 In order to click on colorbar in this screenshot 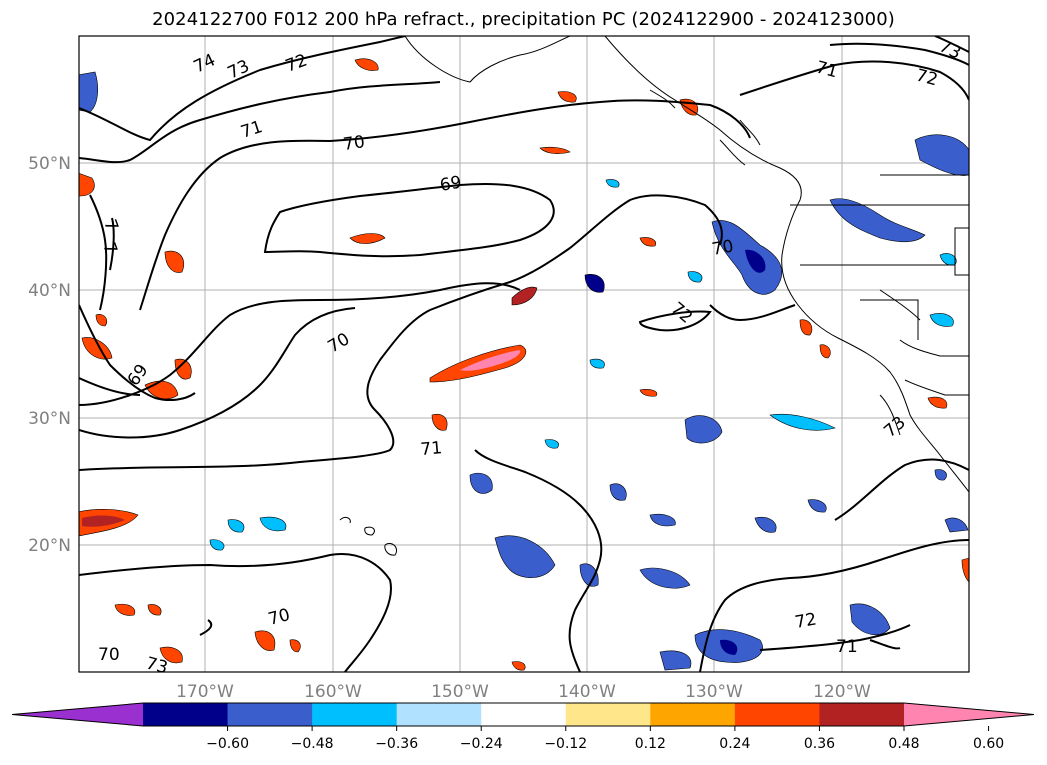, I will do `click(523, 716)`.